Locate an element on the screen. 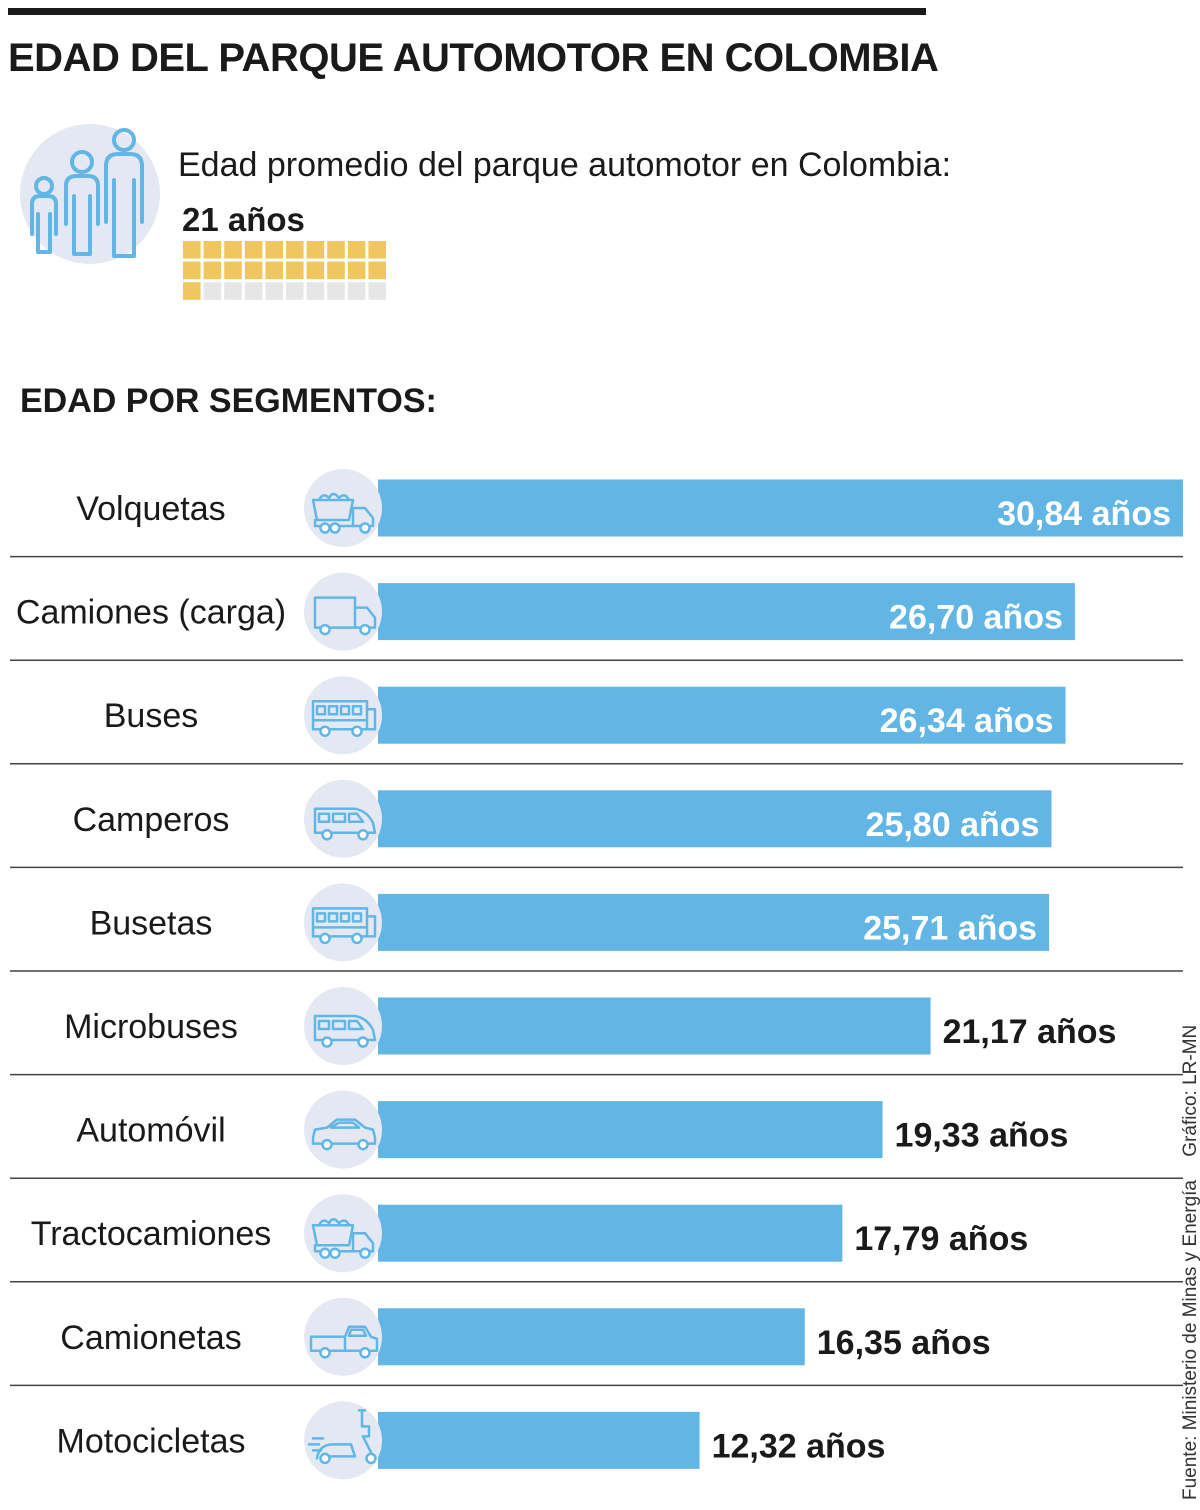 The height and width of the screenshot is (1510, 1200). category-label: Microbuses is located at coordinates (151, 1027).